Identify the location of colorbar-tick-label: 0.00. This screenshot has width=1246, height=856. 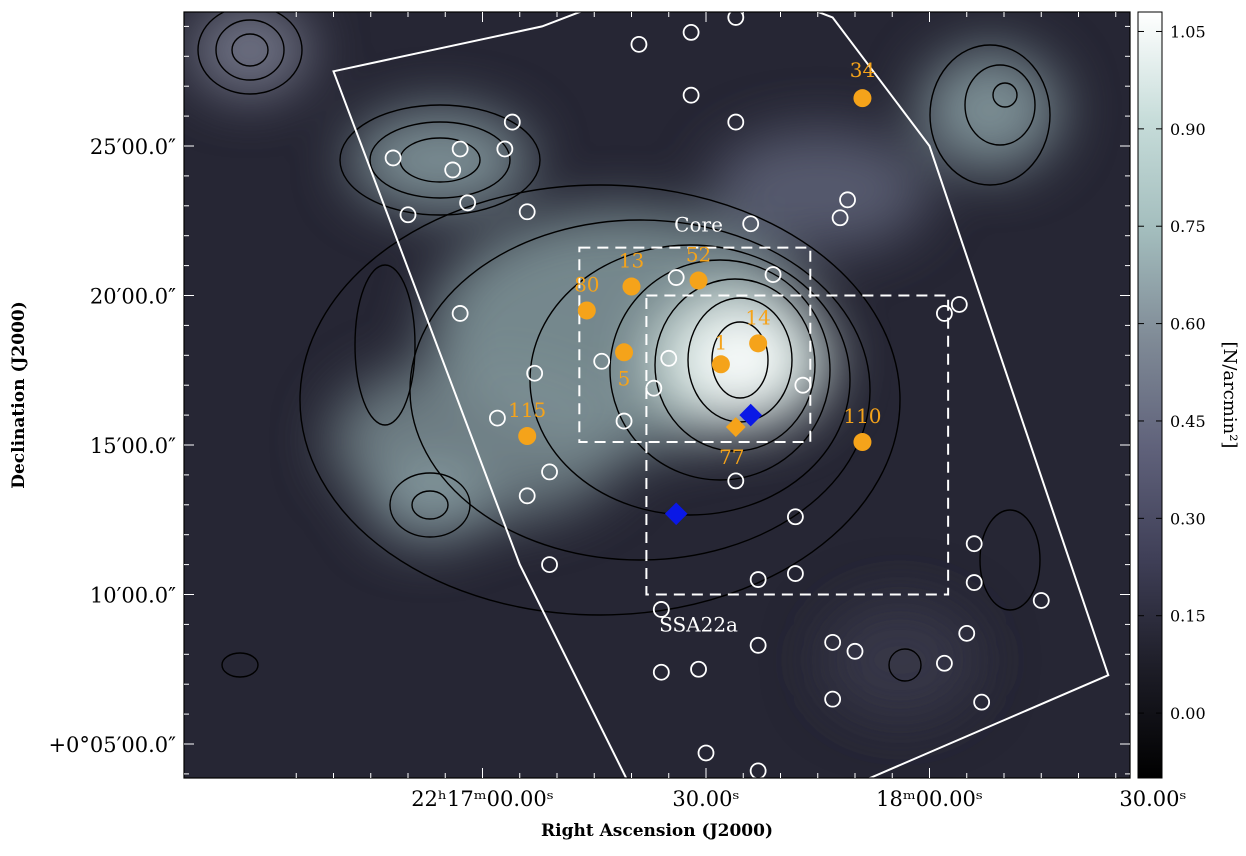
(1188, 713).